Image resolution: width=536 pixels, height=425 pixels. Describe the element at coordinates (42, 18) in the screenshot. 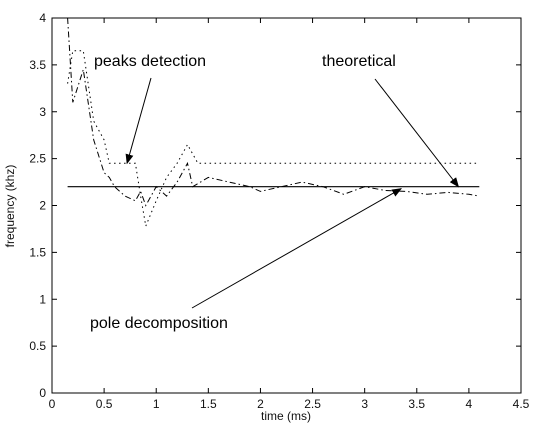

I see `y-tick-label: 4` at that location.